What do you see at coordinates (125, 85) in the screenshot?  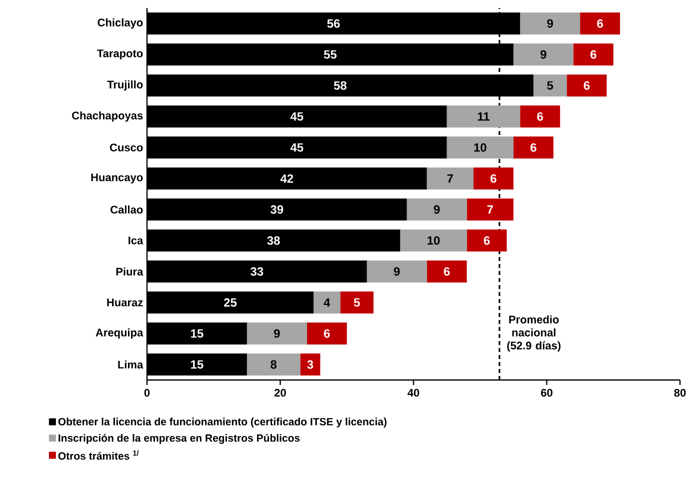 I see `y-tick-label: Trujillo` at bounding box center [125, 85].